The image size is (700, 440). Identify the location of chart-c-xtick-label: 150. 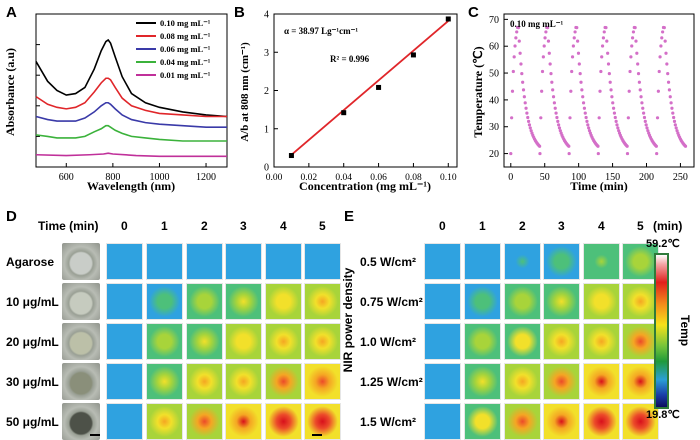
(612, 177).